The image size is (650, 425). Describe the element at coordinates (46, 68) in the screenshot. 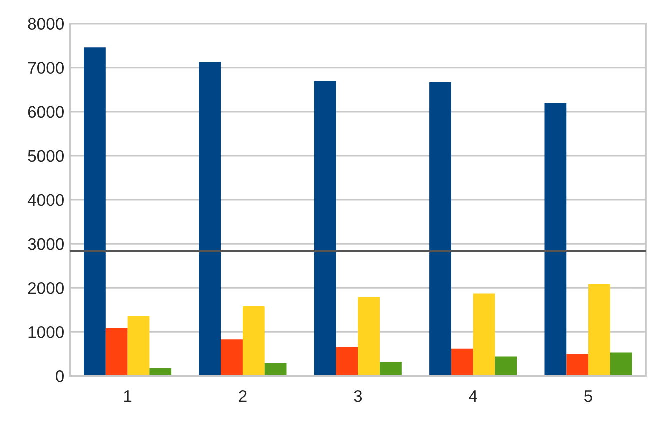

I see `y-tick-label: 7000` at that location.